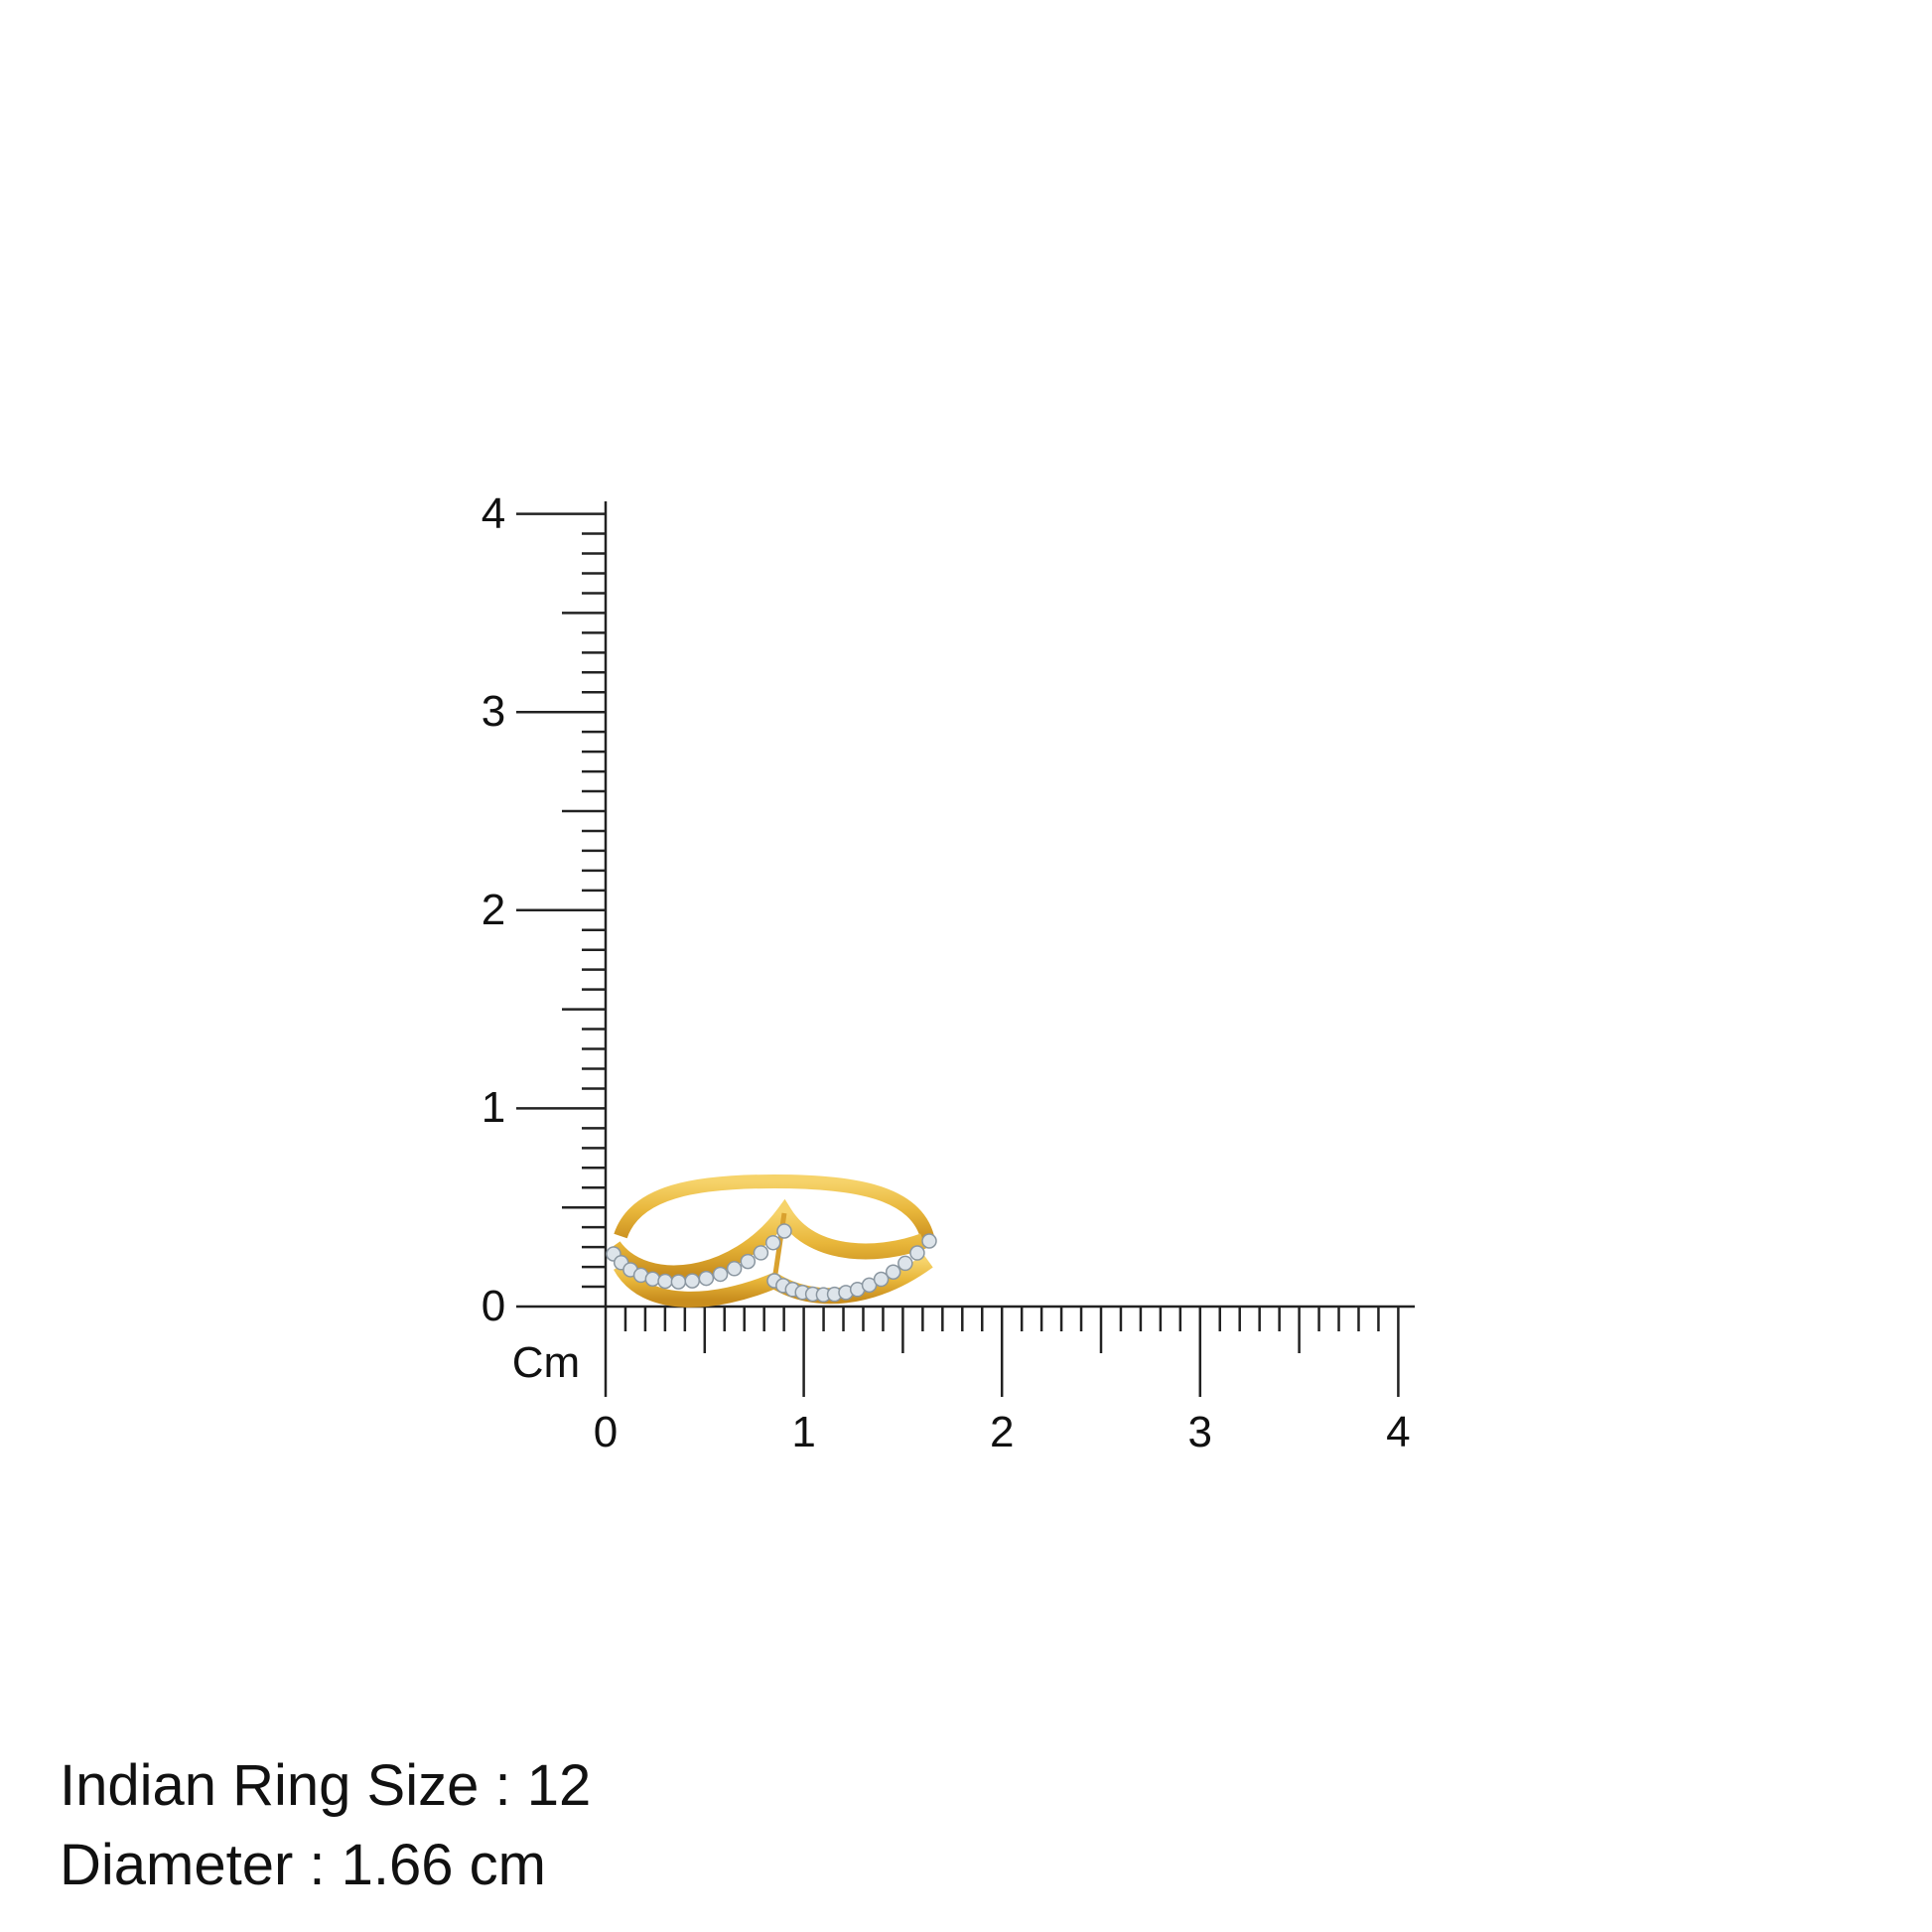 This screenshot has height=1932, width=1932. Describe the element at coordinates (772, 1263) in the screenshot. I see `diamond-stones` at that location.